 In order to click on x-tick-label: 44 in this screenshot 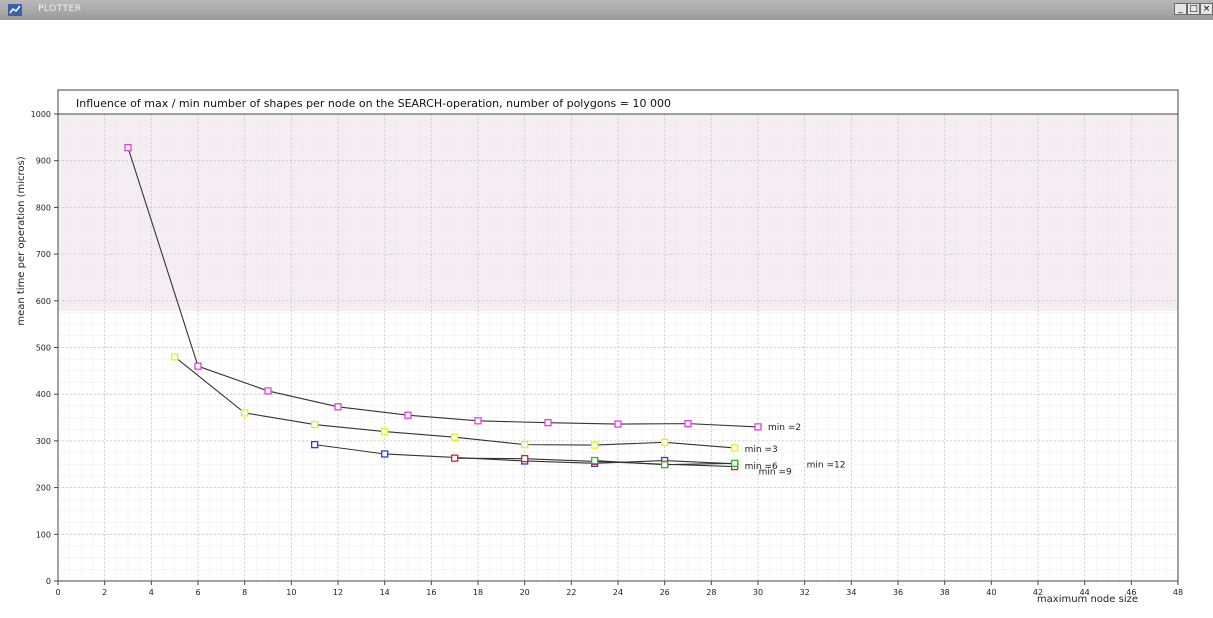, I will do `click(1085, 592)`.